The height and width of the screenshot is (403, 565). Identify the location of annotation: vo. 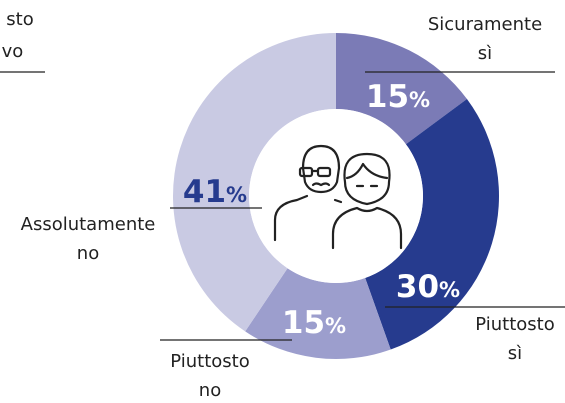
(12, 51).